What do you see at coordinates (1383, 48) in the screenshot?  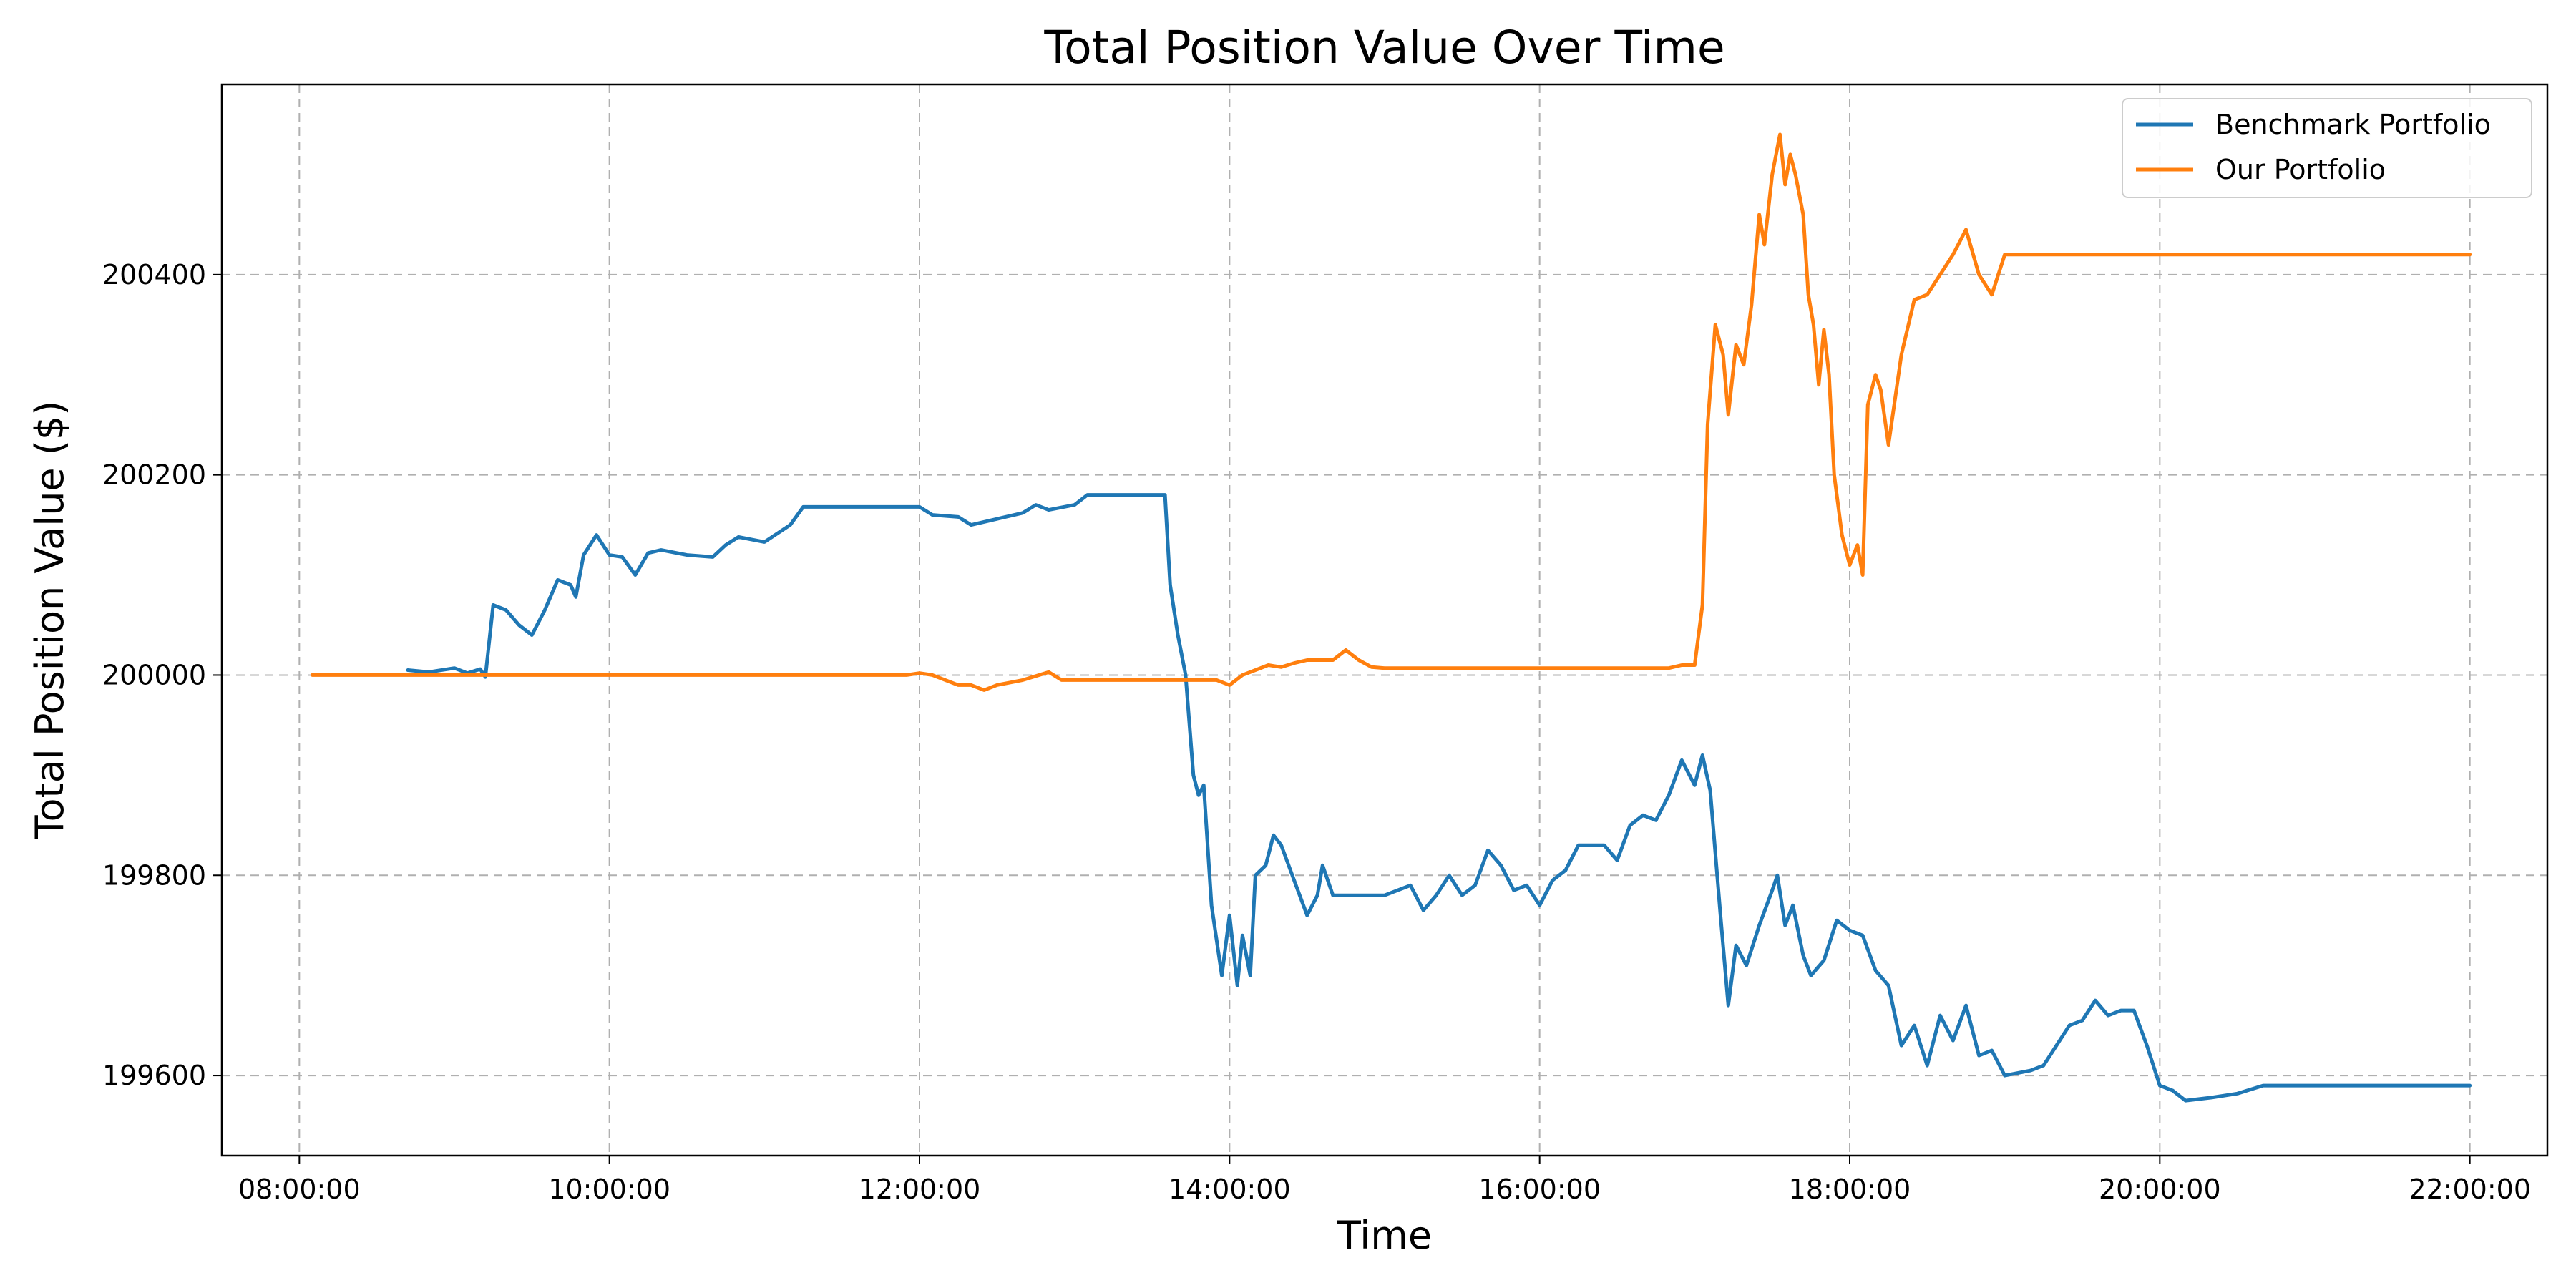 I see `chart-title: Total Position Value Over Time` at bounding box center [1383, 48].